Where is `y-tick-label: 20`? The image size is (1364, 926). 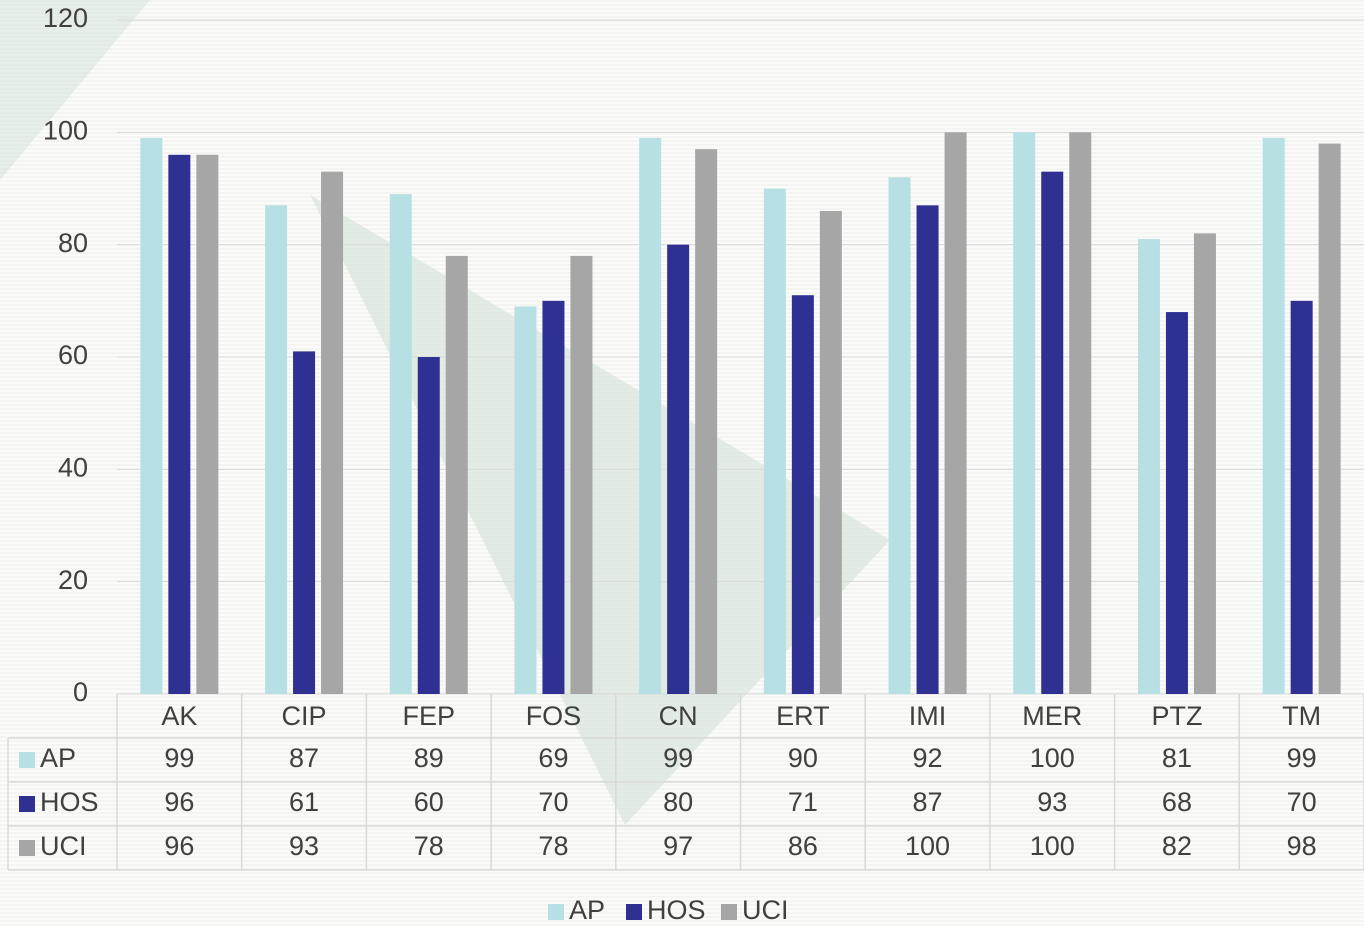 y-tick-label: 20 is located at coordinates (73, 580).